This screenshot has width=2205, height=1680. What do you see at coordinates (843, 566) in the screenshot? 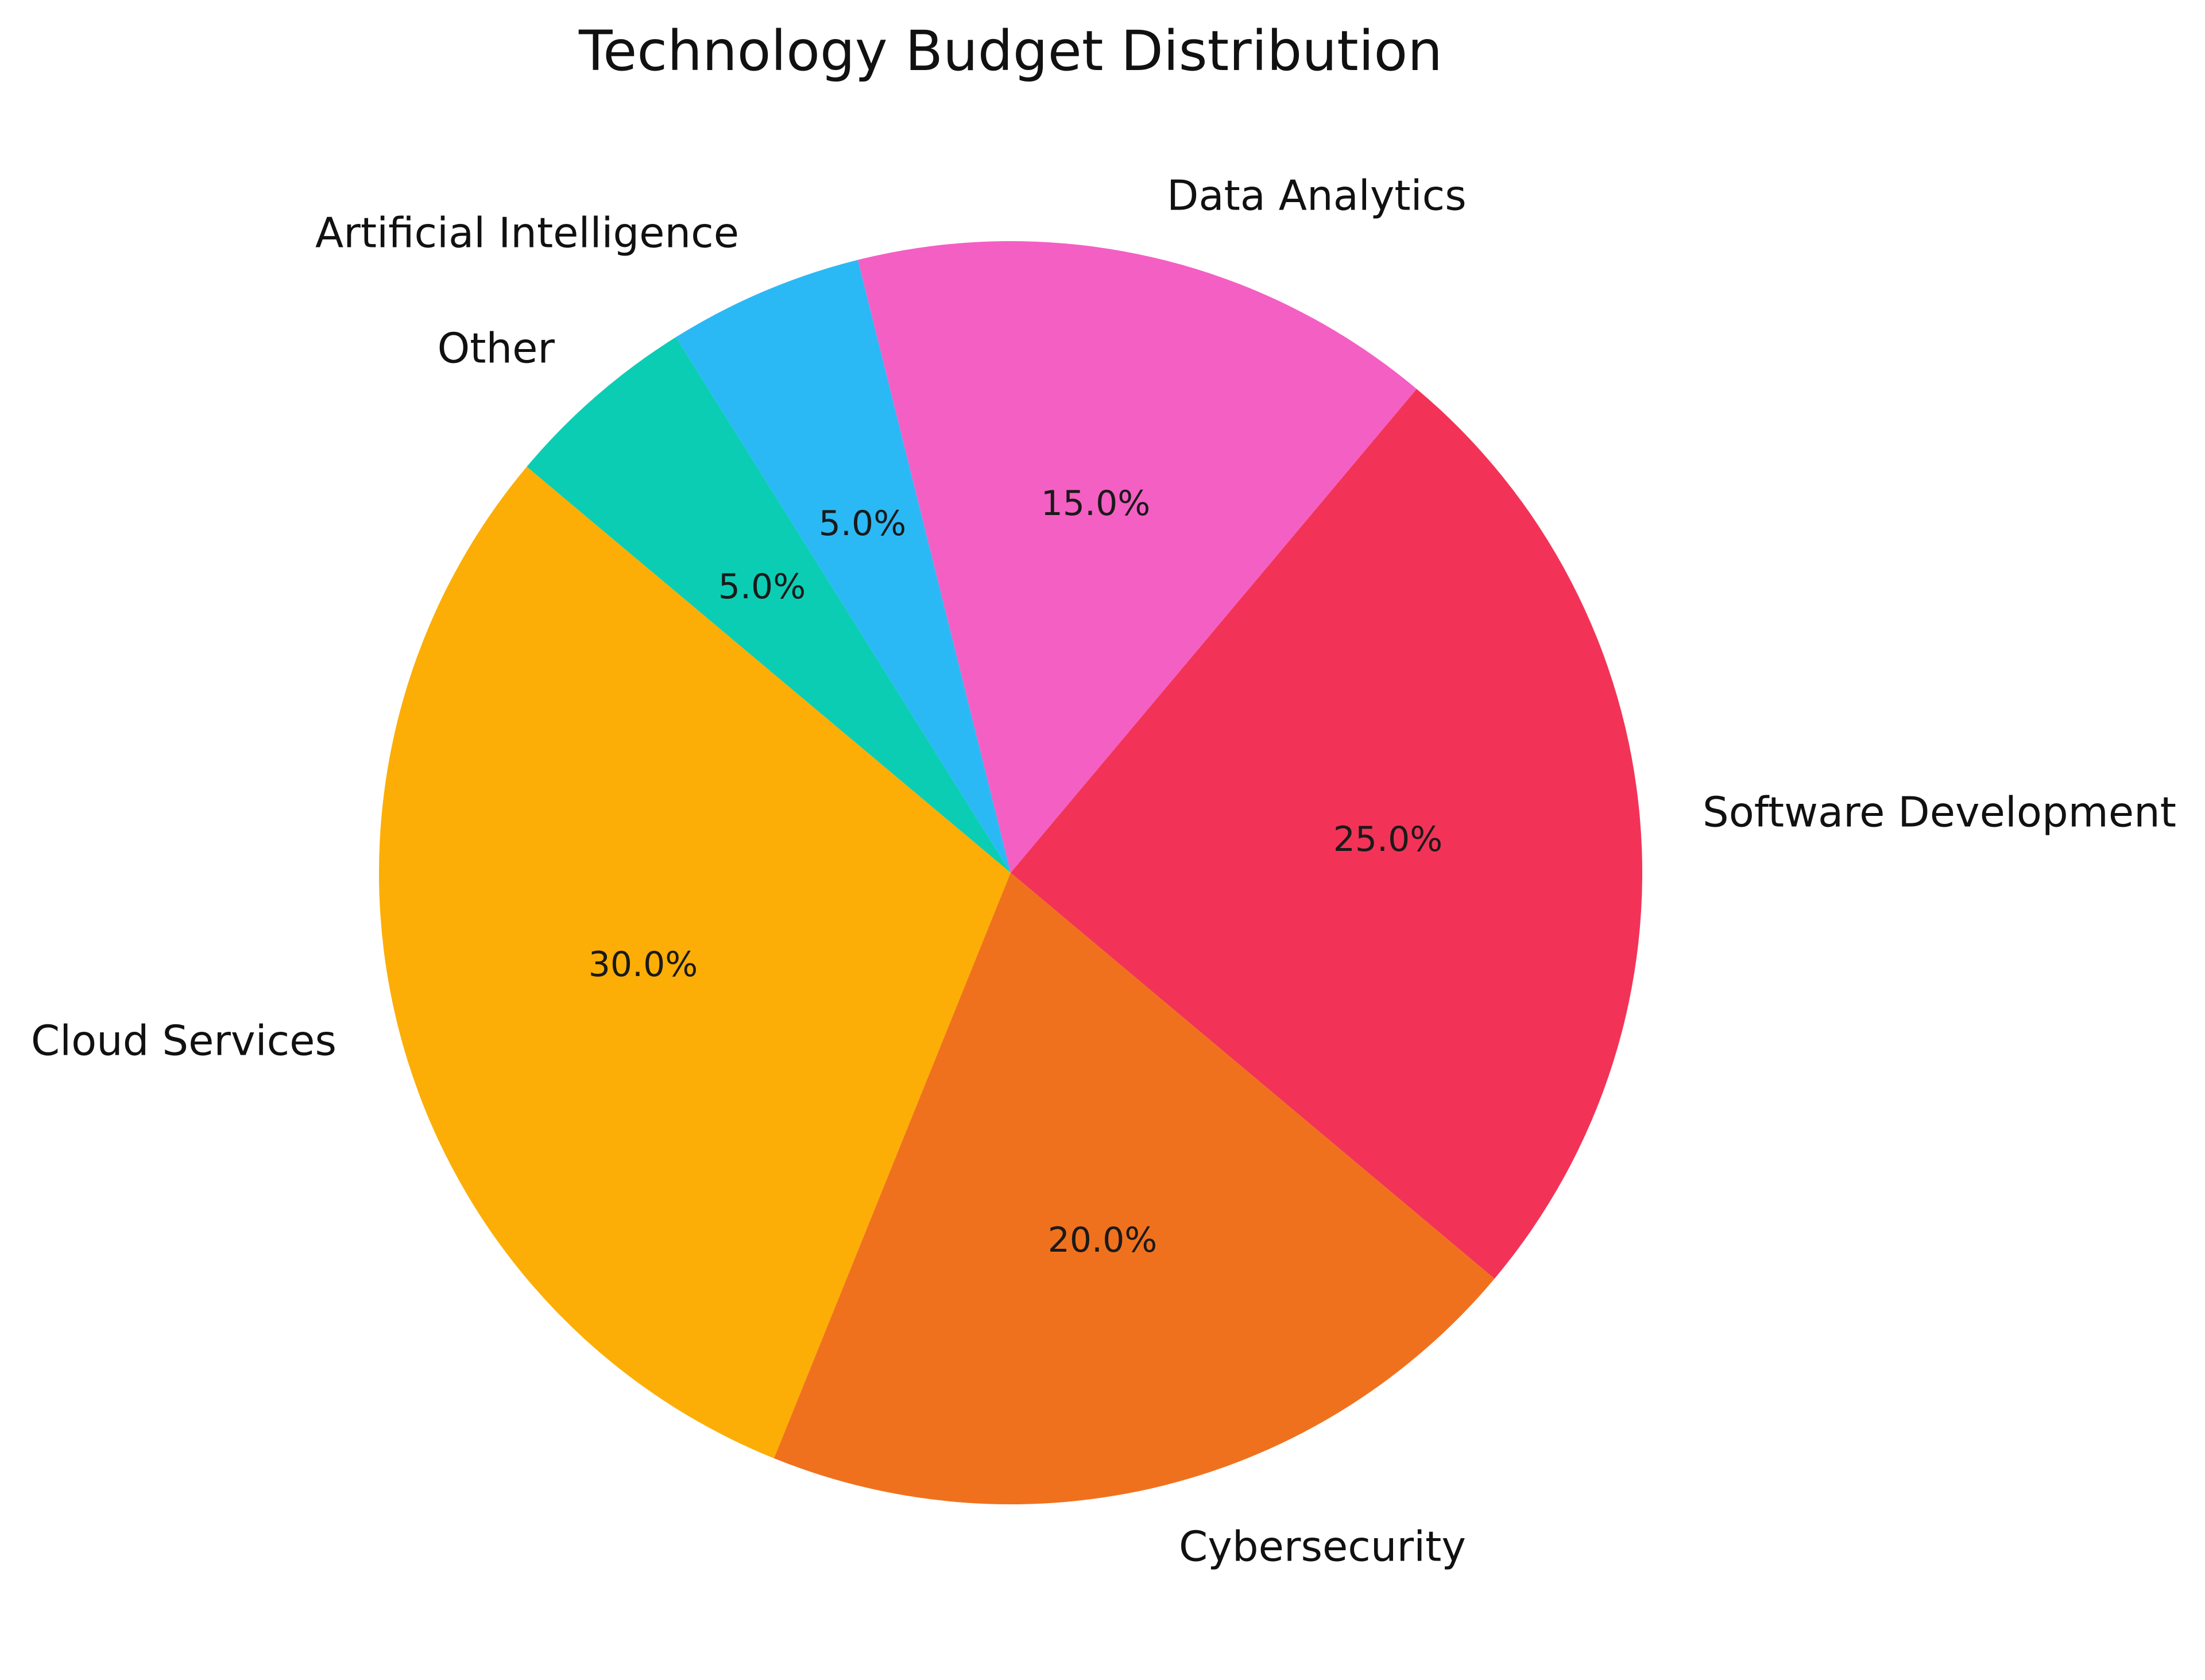
I see `pie-slice-artificial-intelligence` at bounding box center [843, 566].